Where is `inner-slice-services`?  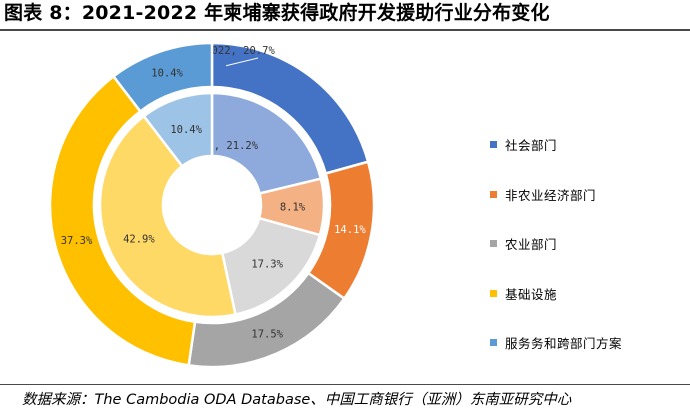 inner-slice-services is located at coordinates (178, 129).